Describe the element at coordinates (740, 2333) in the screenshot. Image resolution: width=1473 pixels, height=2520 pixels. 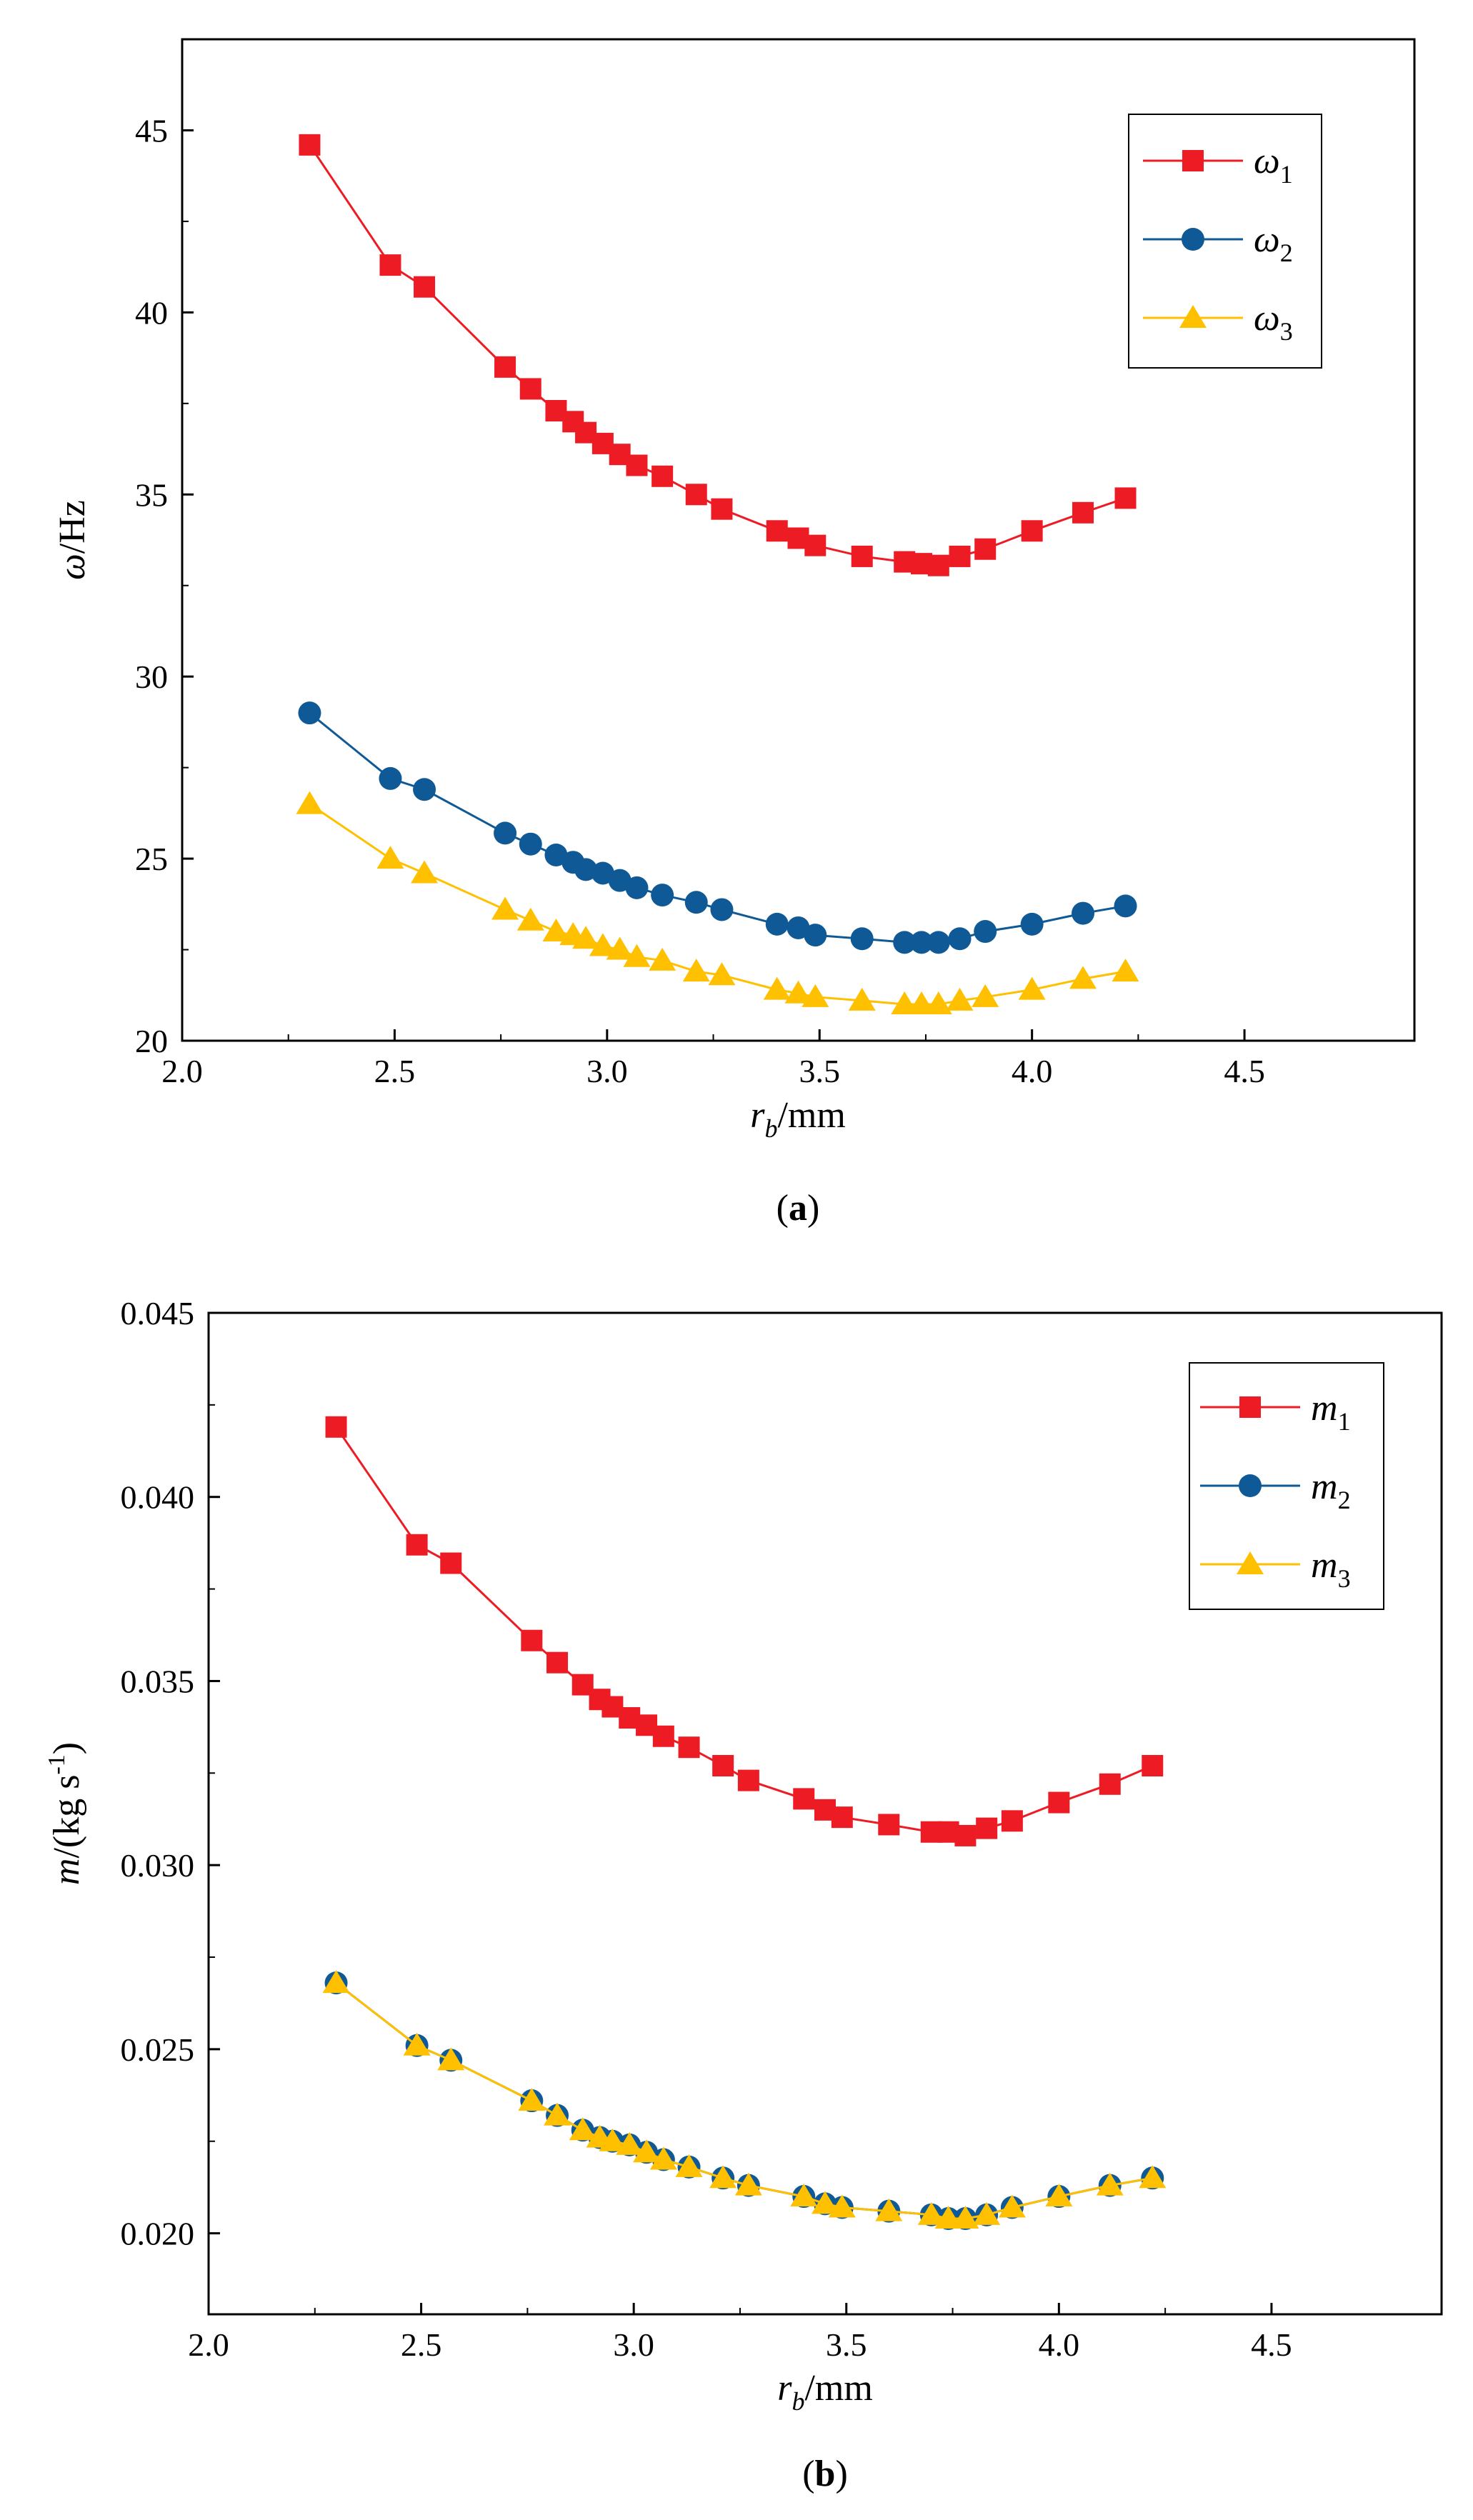
I see `x-axis-ticks: 2.0 2.5 3.0 3.5 4.0 4.5` at that location.